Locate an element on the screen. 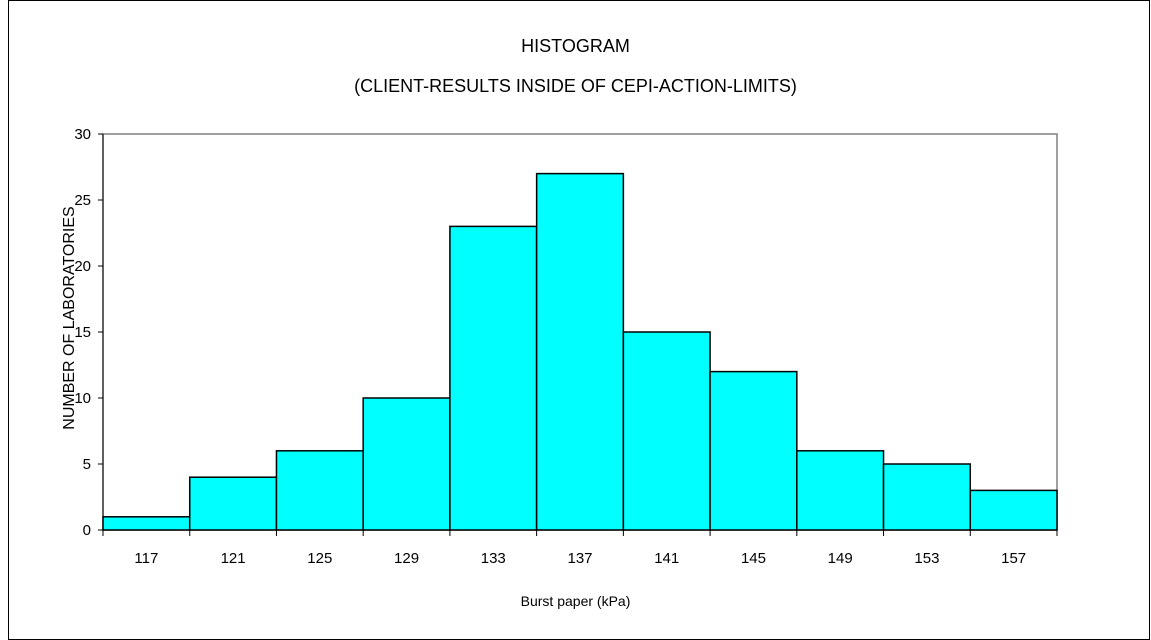 The width and height of the screenshot is (1151, 640). x-tick-label: 117 is located at coordinates (146, 558).